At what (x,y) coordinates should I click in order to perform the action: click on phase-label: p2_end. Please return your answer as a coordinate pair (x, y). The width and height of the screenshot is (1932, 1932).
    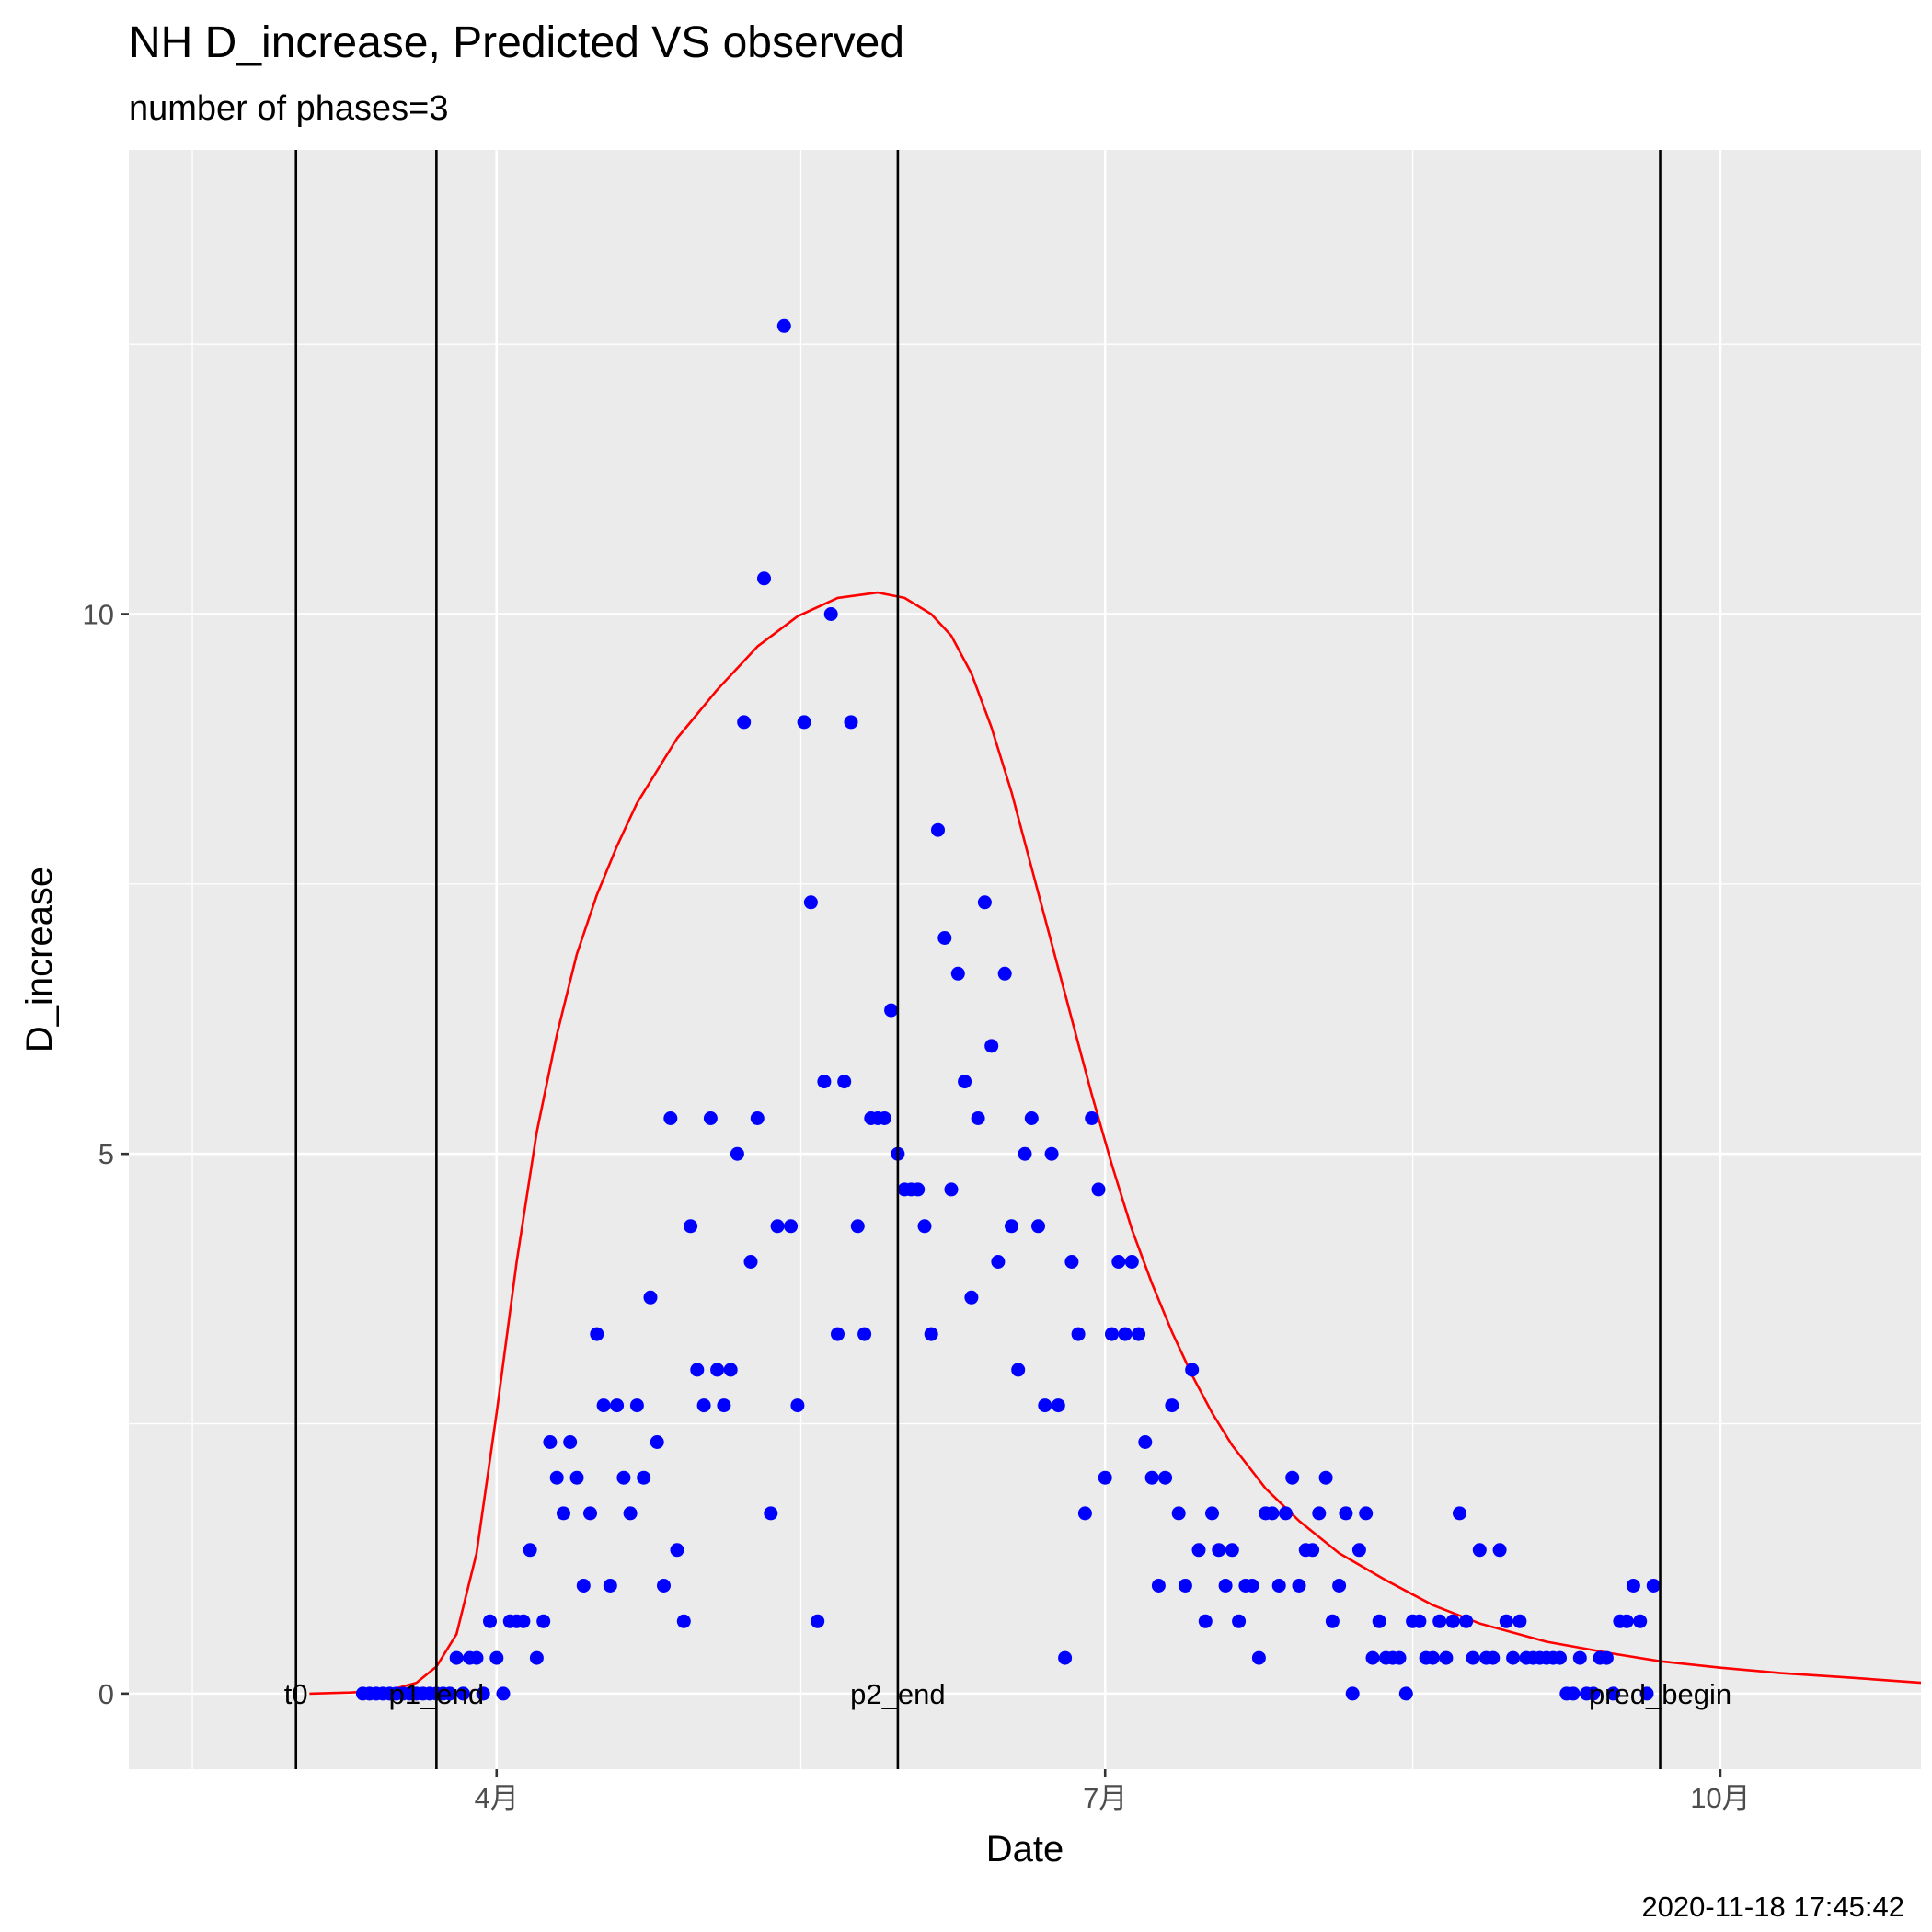
    Looking at the image, I should click on (897, 1694).